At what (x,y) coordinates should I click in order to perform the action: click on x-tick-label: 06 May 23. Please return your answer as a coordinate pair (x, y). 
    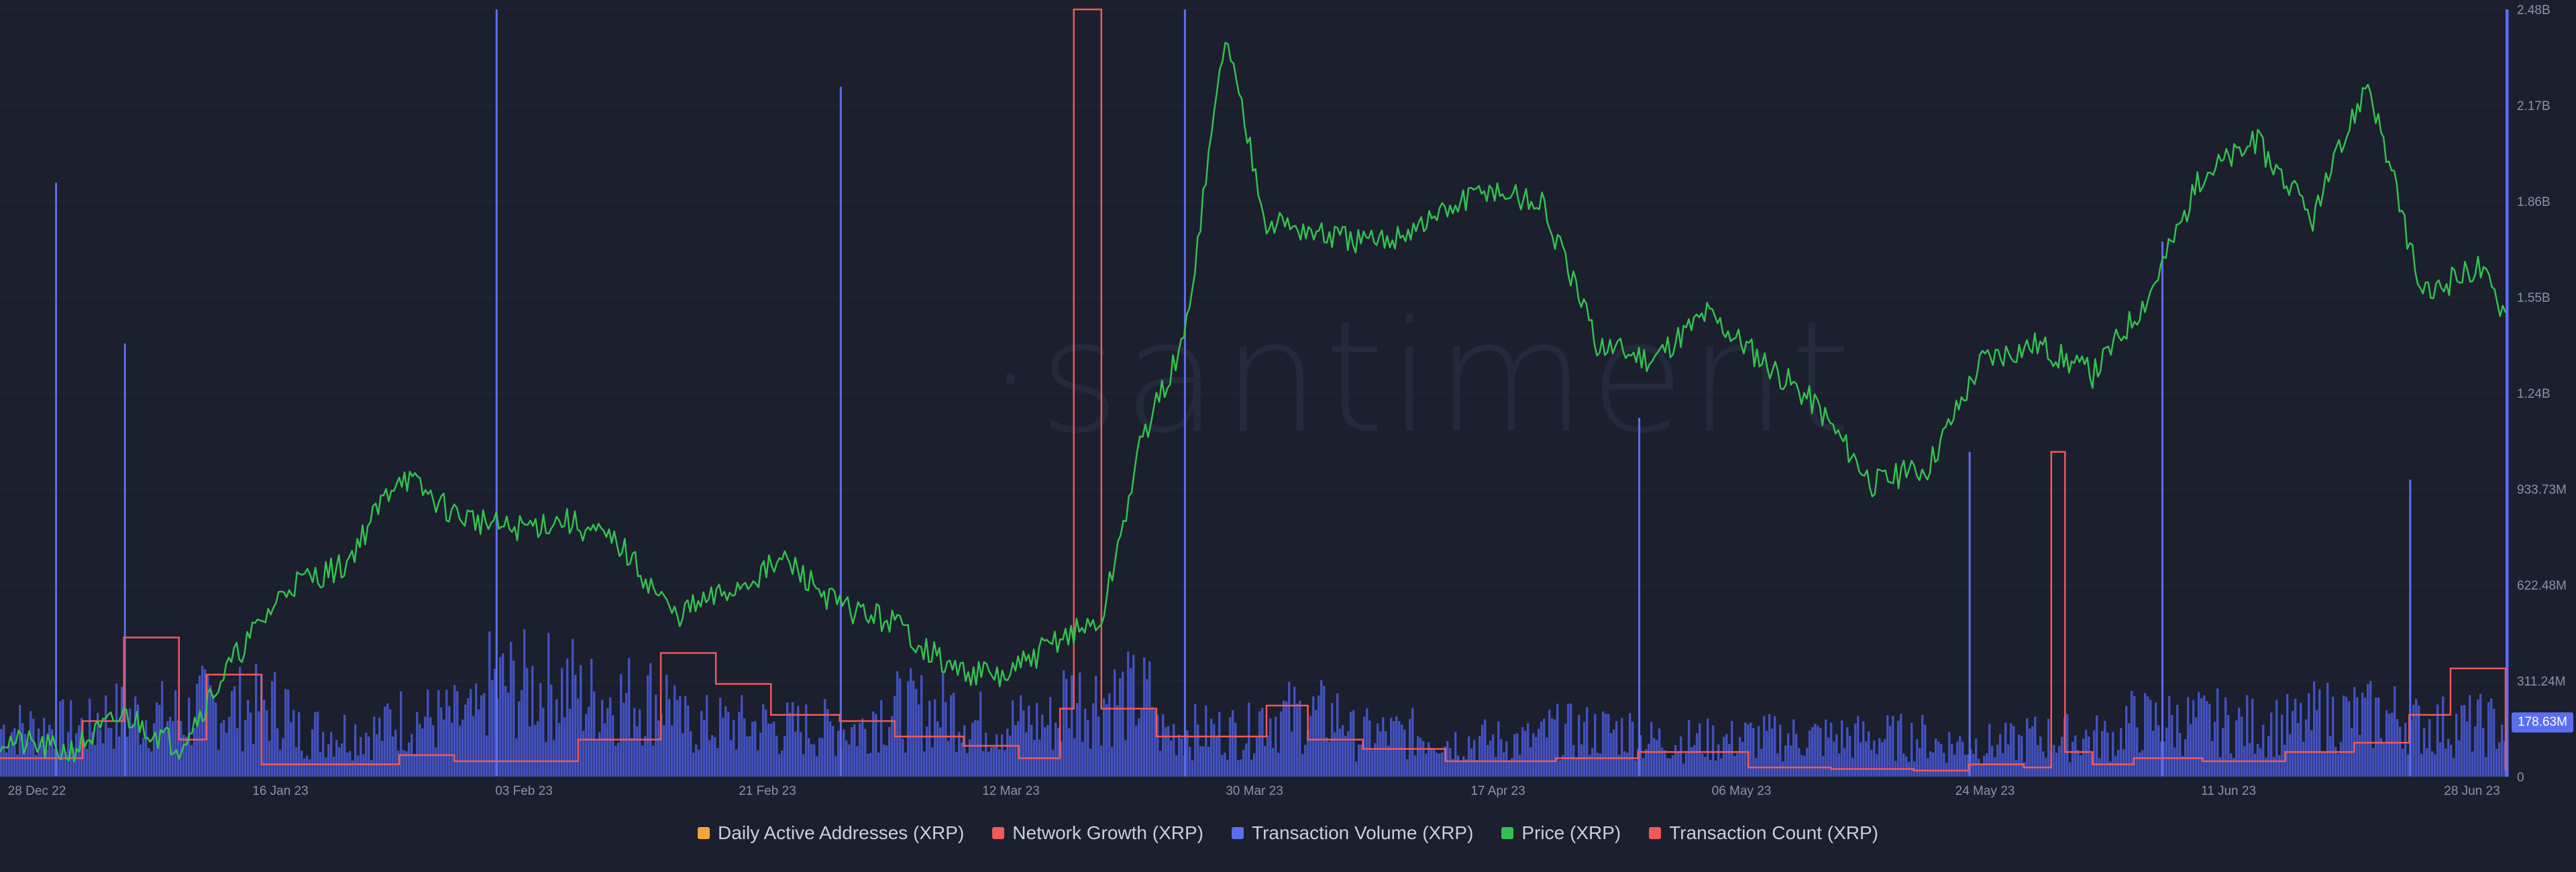
    Looking at the image, I should click on (1742, 791).